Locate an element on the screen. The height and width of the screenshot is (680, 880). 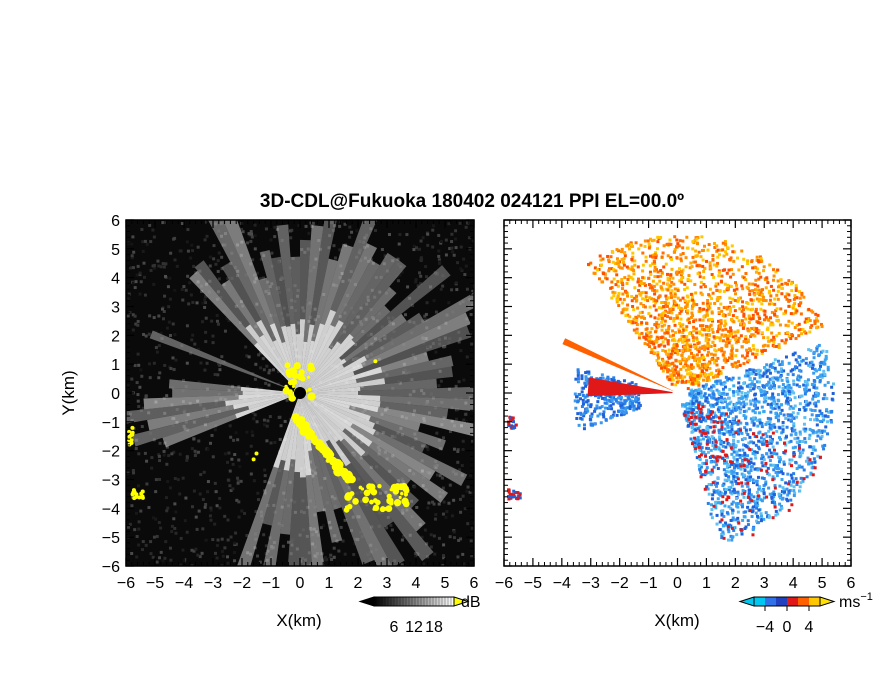
y-axis-label: Y(km) is located at coordinates (68, 392).